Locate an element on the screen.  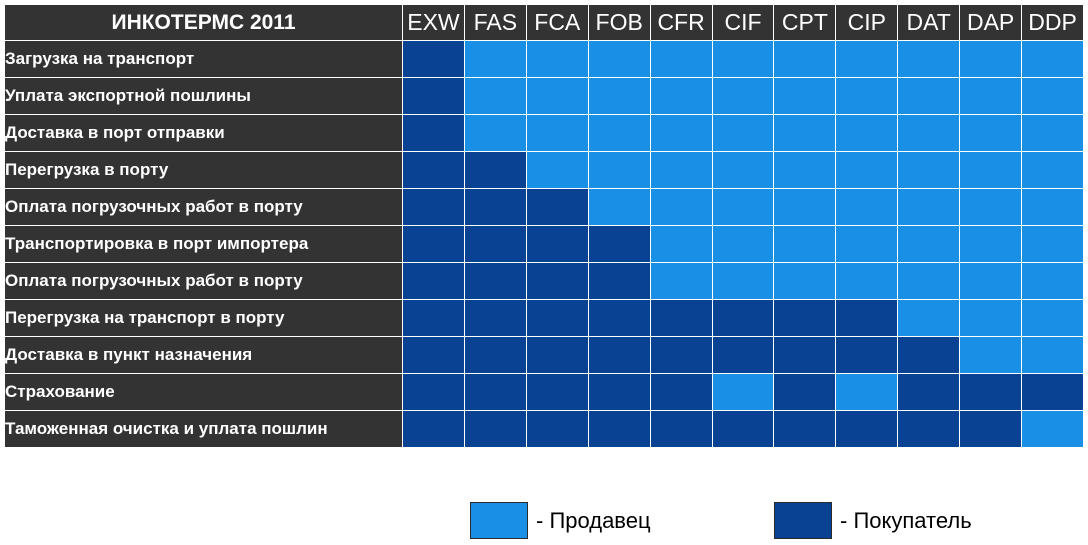
table-row: Доставка в порт отправки is located at coordinates (544, 133).